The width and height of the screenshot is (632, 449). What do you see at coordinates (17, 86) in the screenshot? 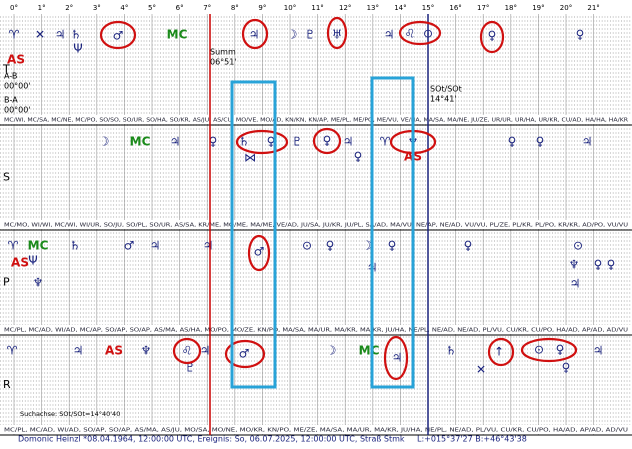
I see `ab-value: 00°00'` at bounding box center [17, 86].